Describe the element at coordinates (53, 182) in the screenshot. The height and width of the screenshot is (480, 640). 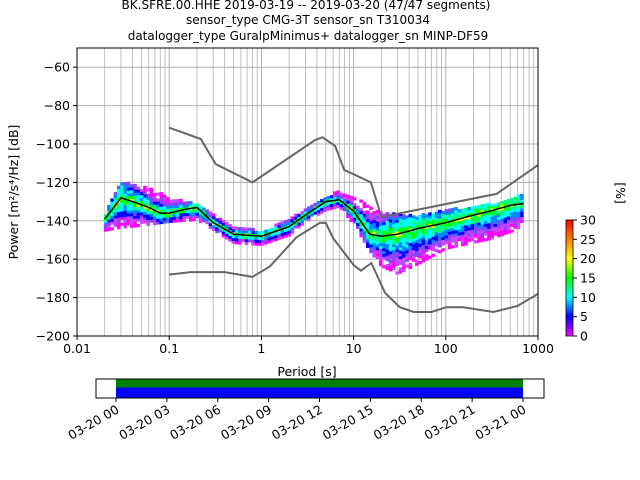
I see `y-tick-label: −120` at that location.